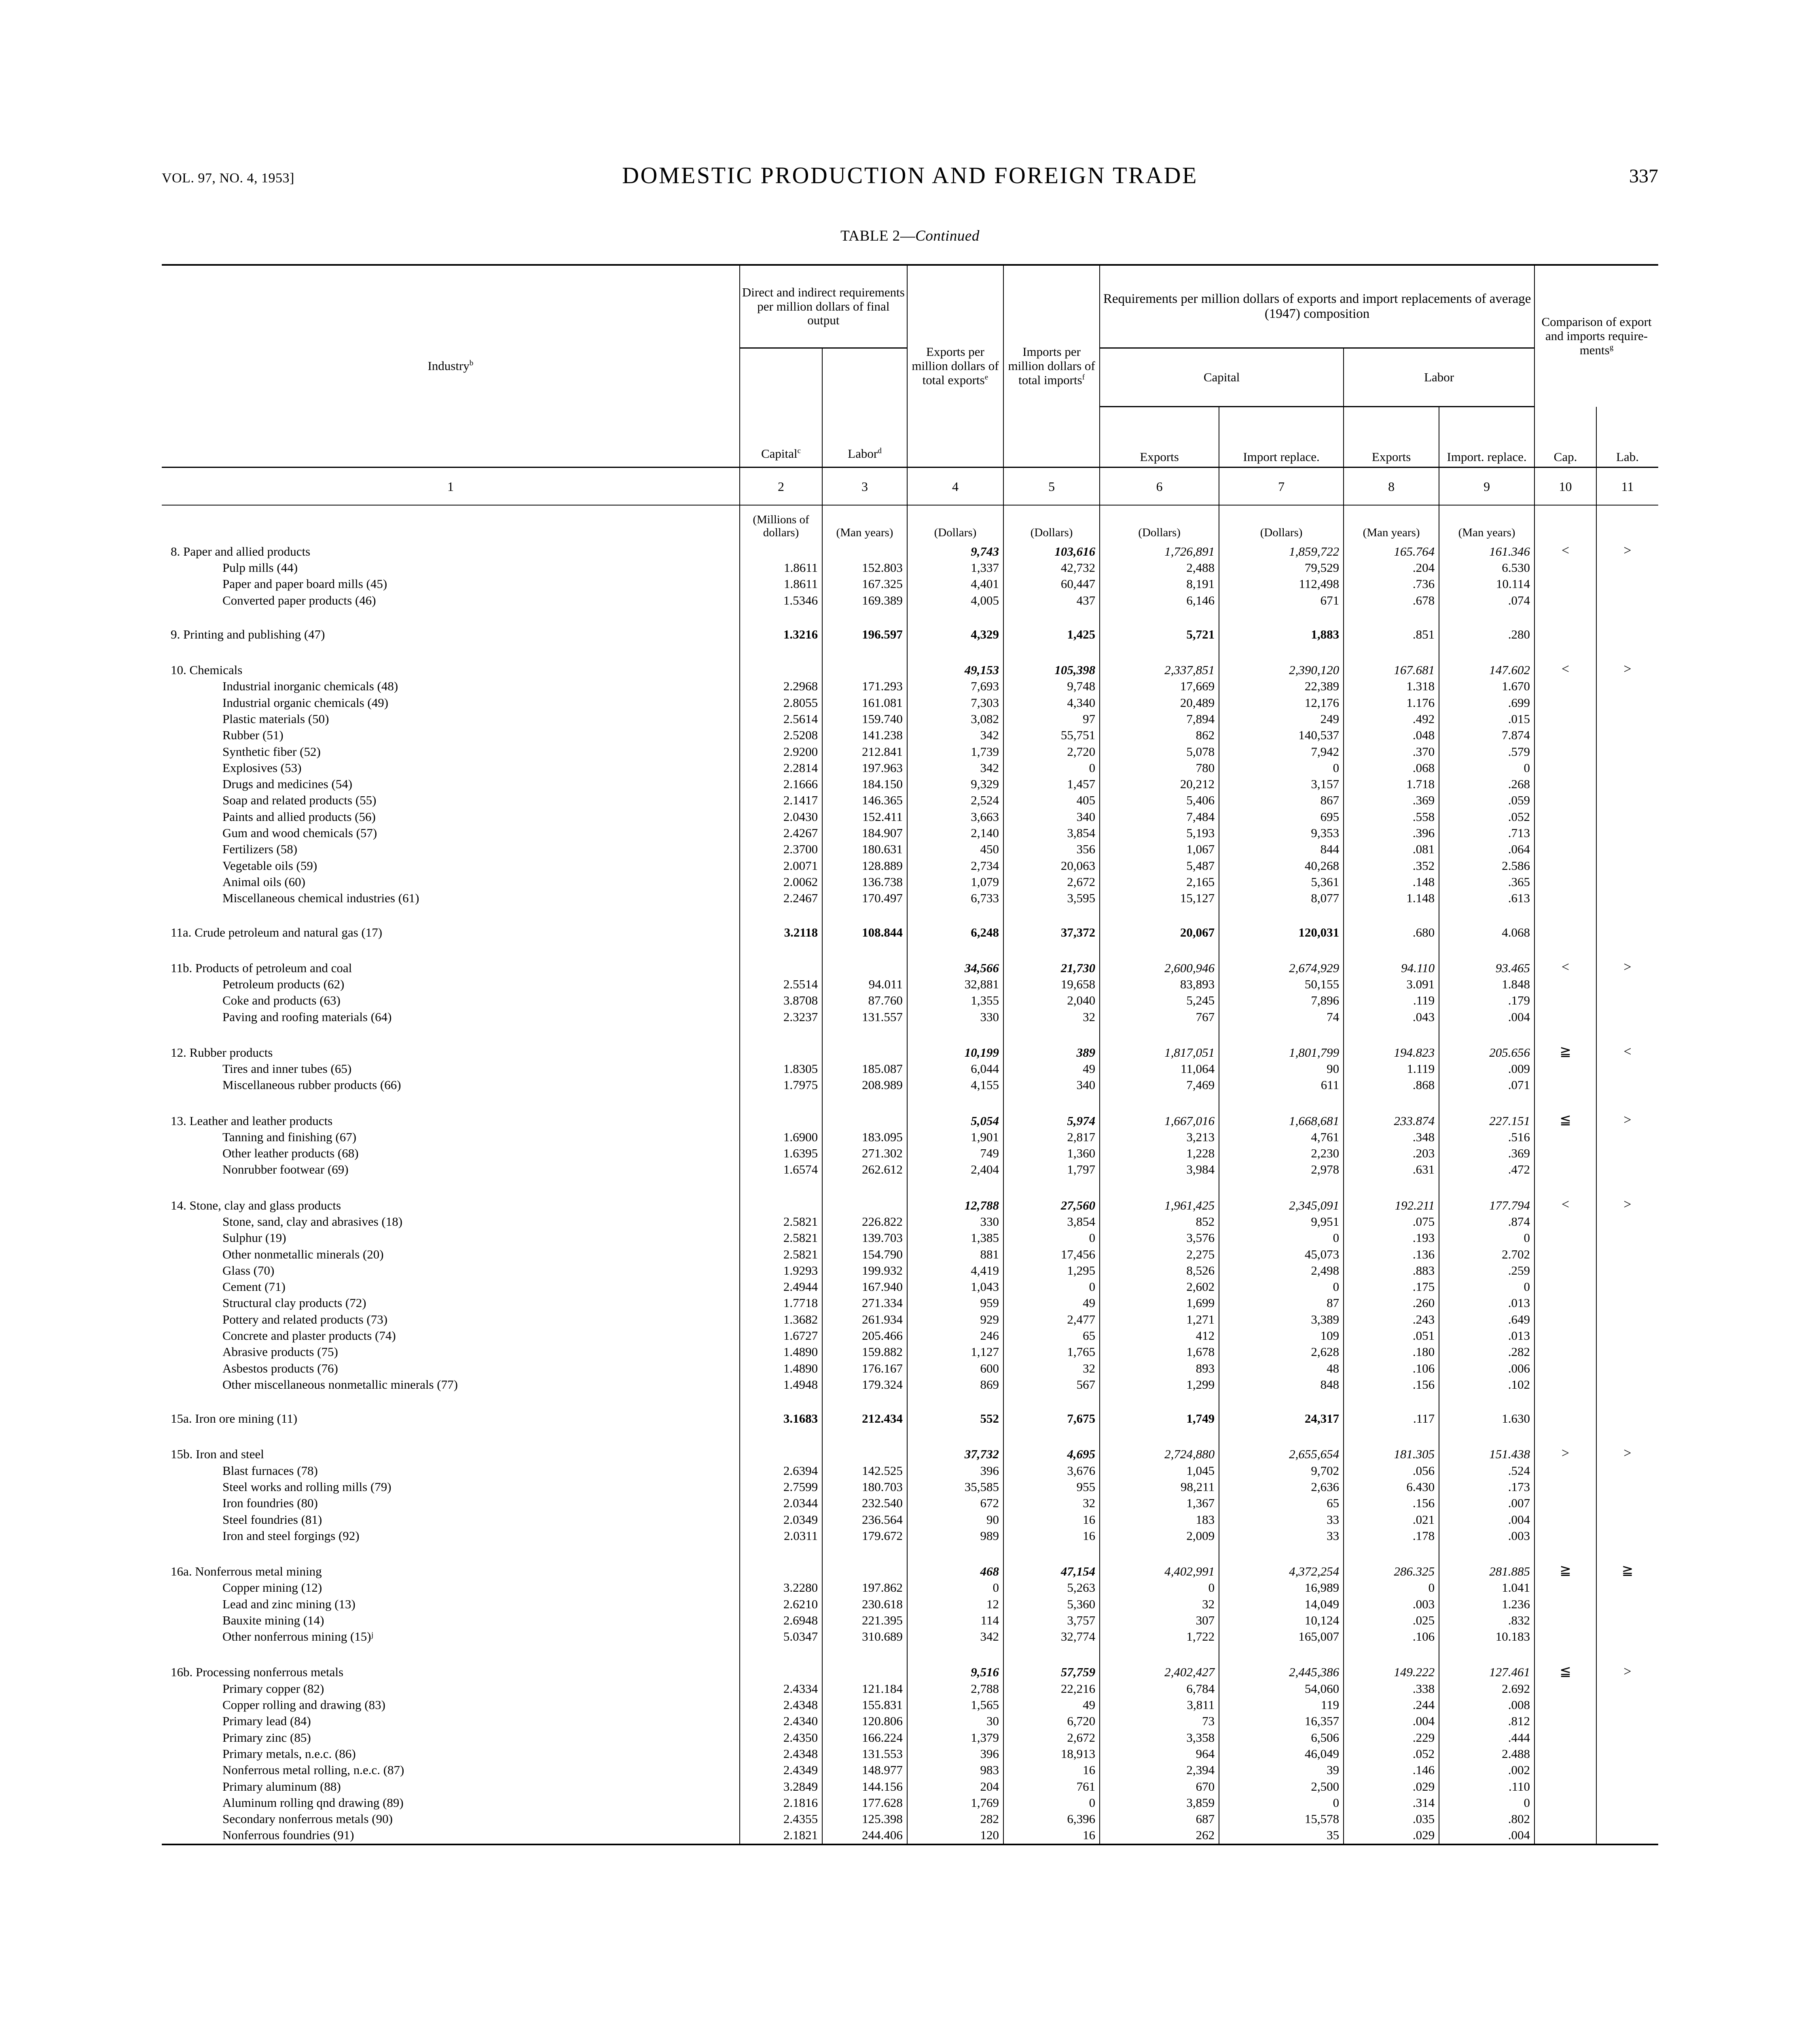 The width and height of the screenshot is (1820, 2022). What do you see at coordinates (310, 686) in the screenshot?
I see `industry-label: Industrial inorganic chemicals (48)` at bounding box center [310, 686].